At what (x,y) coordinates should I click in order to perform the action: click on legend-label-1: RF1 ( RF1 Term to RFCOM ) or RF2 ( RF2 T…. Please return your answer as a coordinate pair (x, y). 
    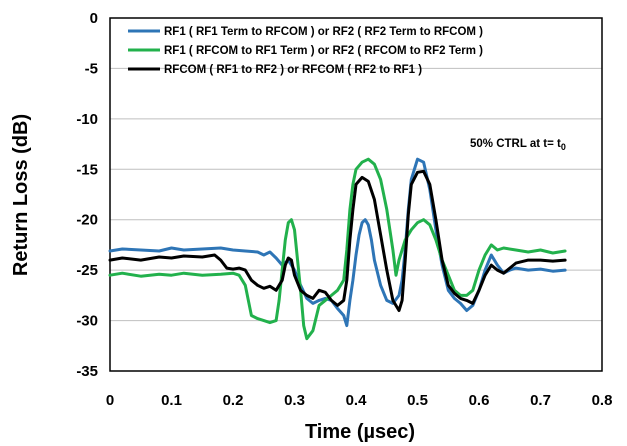
    Looking at the image, I should click on (323, 32).